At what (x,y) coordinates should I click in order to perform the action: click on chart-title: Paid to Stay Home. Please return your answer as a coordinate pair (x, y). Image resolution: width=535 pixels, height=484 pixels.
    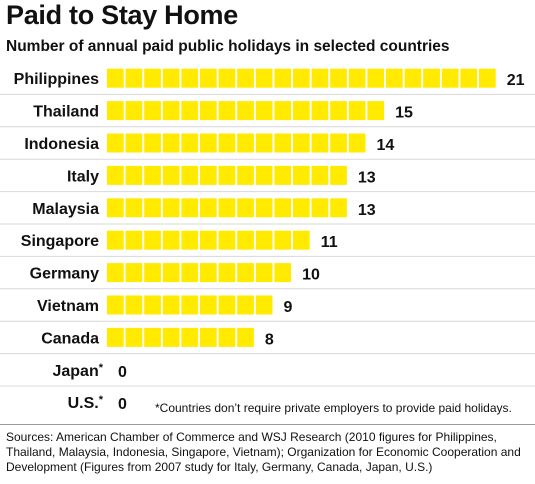
    Looking at the image, I should click on (122, 15).